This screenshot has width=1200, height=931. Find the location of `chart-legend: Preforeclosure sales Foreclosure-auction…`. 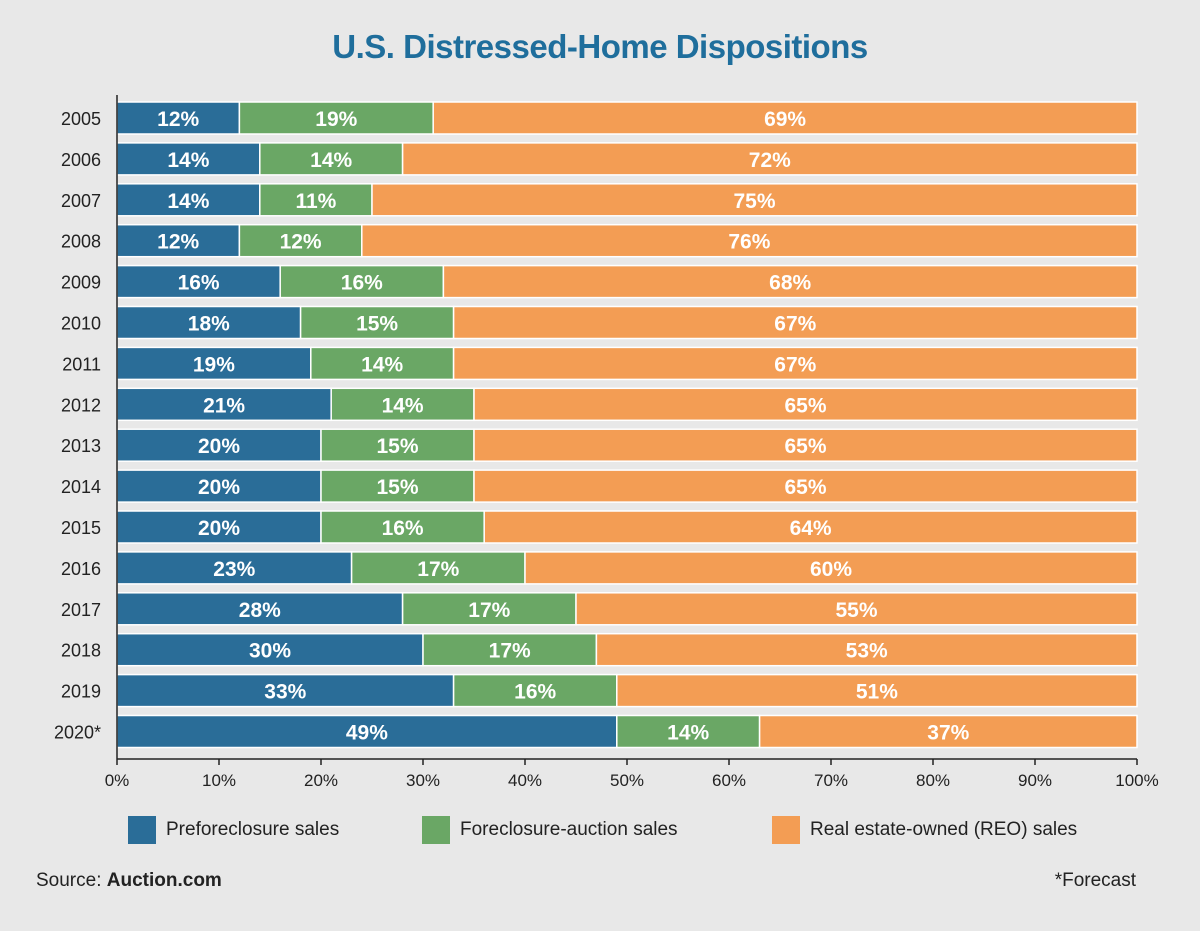

chart-legend: Preforeclosure sales Foreclosure-auction… is located at coordinates (633, 830).